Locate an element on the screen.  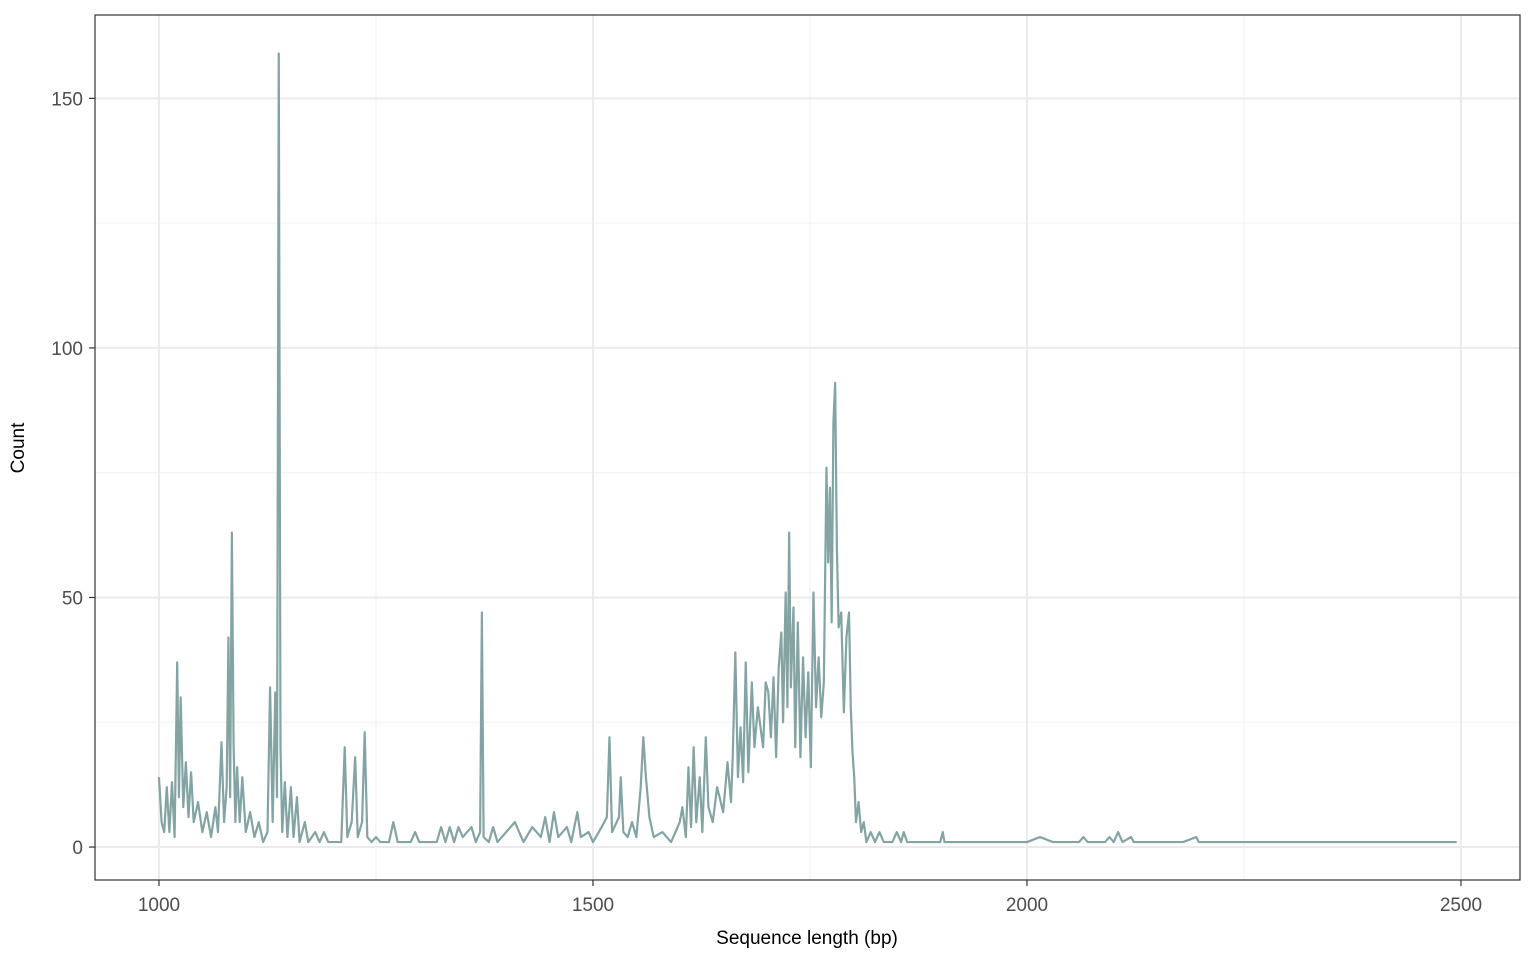
y-tick-label: 0 is located at coordinates (77, 848).